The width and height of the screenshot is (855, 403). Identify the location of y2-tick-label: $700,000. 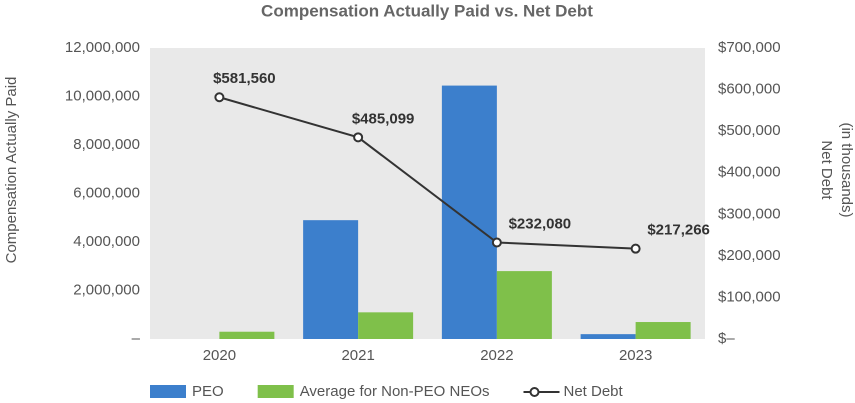
(749, 47).